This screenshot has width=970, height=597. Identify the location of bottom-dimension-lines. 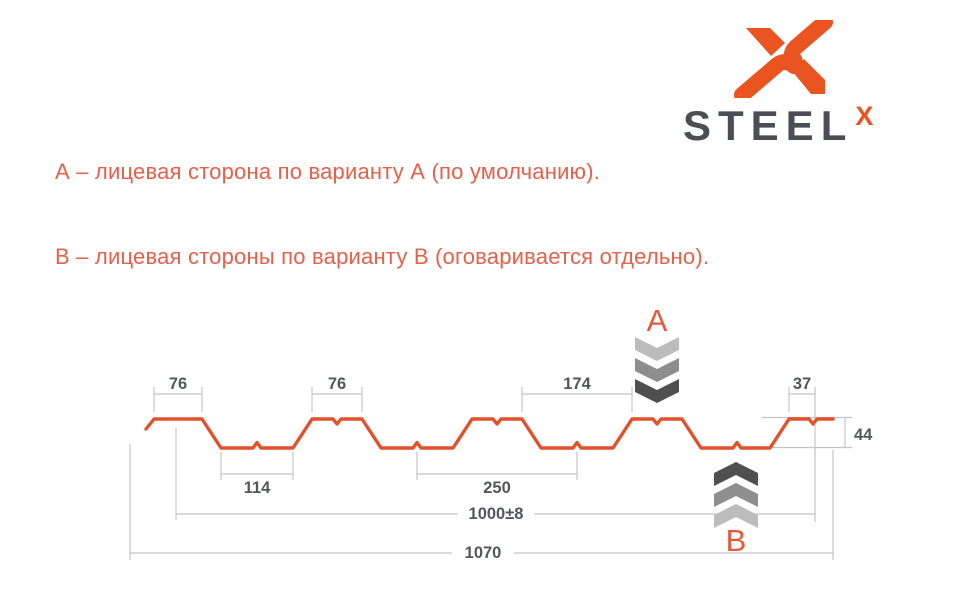
(481, 513).